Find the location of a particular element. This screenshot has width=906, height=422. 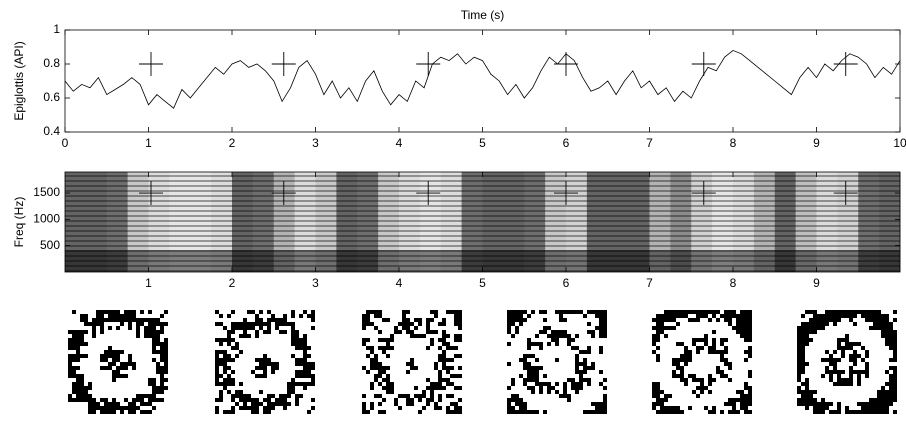

y-tick-label: 0.4 is located at coordinates (51, 131).